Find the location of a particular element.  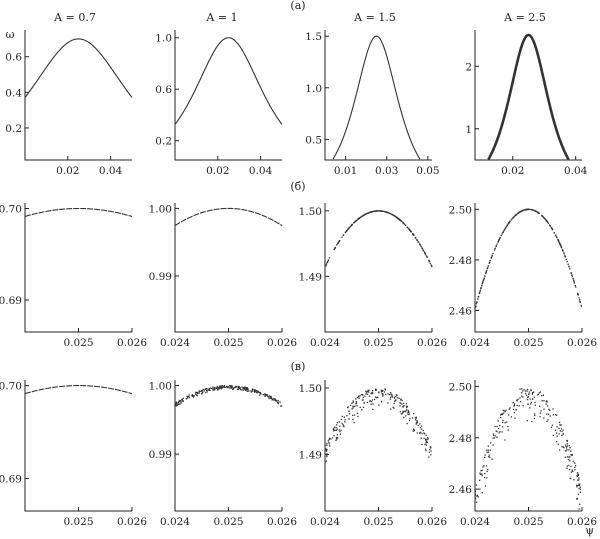

panel-2-3: 0.024 0.025 0.026 1.49 1.50 is located at coordinates (373, 276).